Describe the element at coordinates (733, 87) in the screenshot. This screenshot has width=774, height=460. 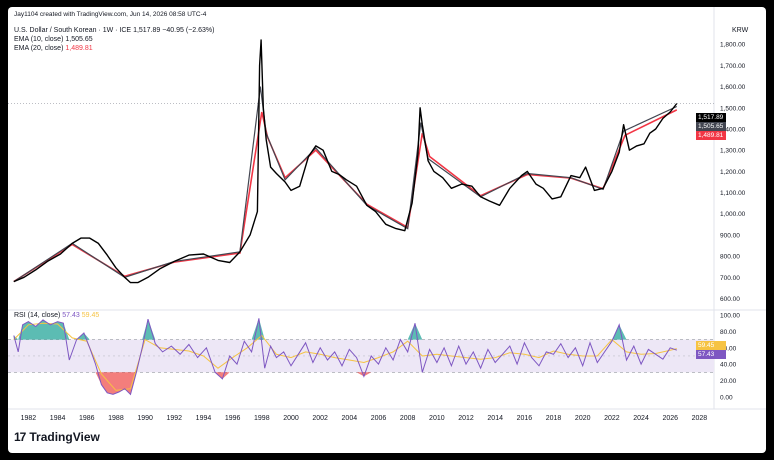
I see `price-tick-label: 1,600.00` at that location.